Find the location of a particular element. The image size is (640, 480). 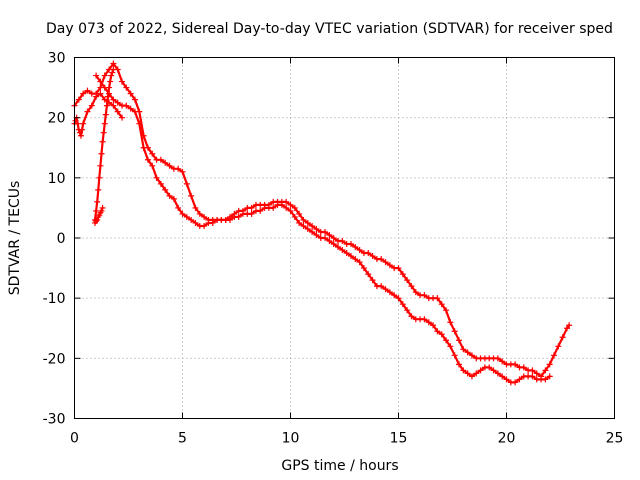

x-axis-label: GPS time / hours is located at coordinates (339, 466).